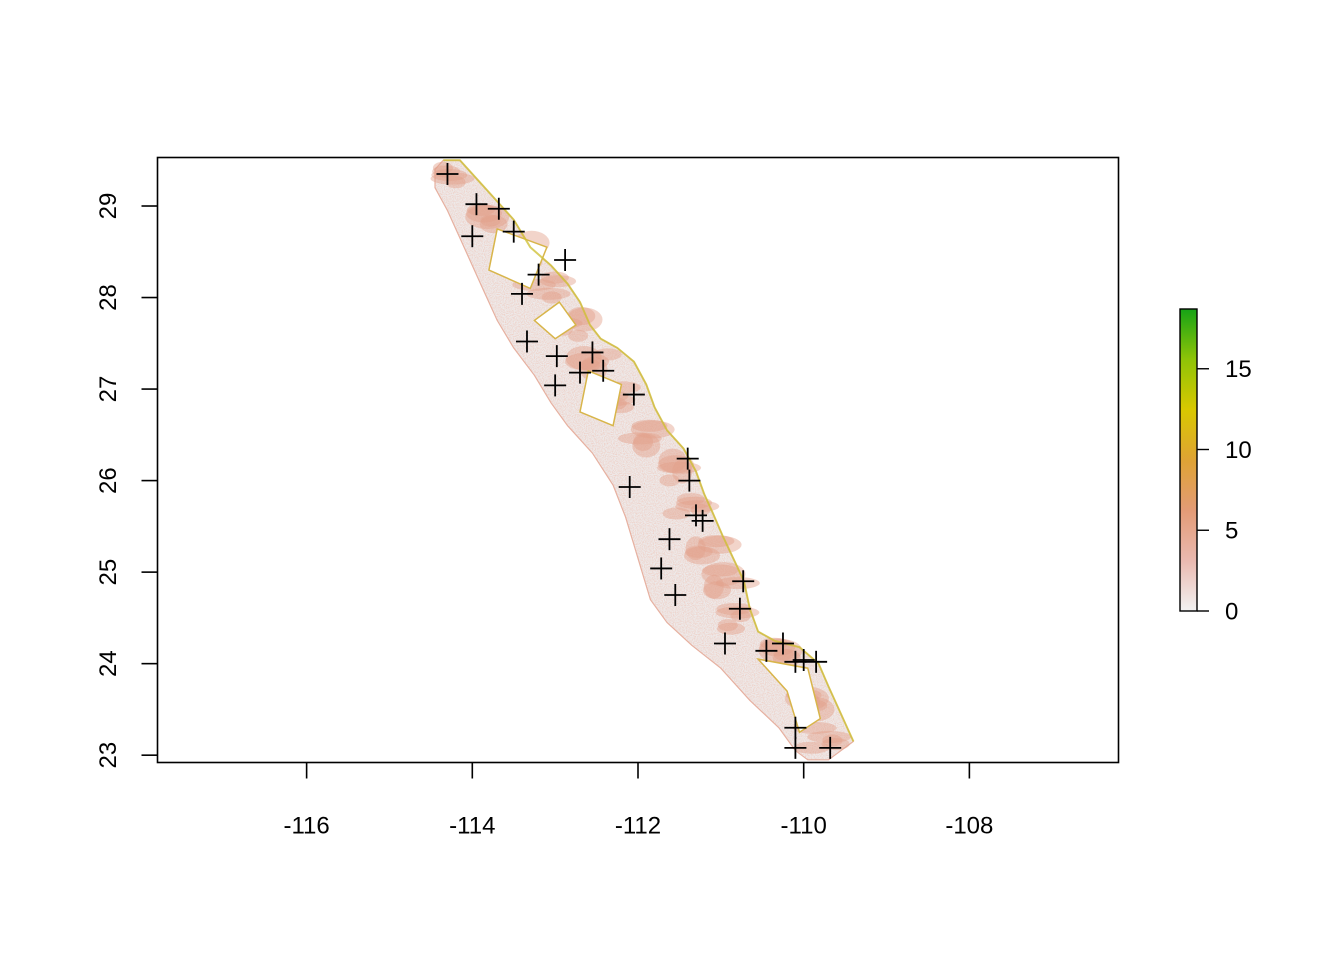  Describe the element at coordinates (472, 826) in the screenshot. I see `x-tick-label: -114` at that location.